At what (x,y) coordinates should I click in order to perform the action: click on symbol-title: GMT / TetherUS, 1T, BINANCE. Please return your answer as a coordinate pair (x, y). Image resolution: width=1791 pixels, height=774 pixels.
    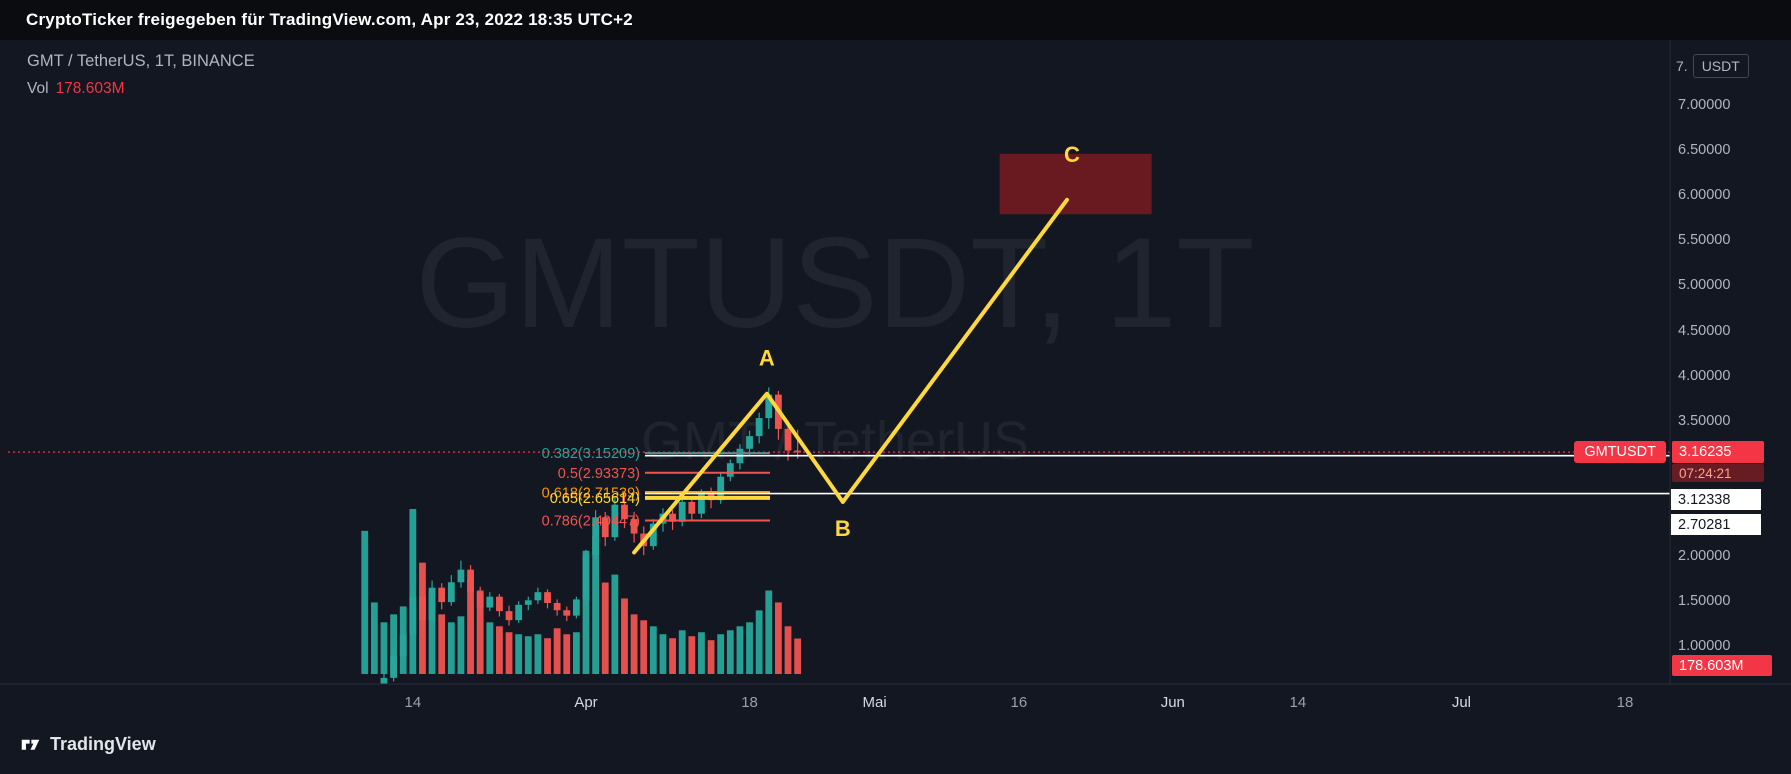
    Looking at the image, I should click on (141, 61).